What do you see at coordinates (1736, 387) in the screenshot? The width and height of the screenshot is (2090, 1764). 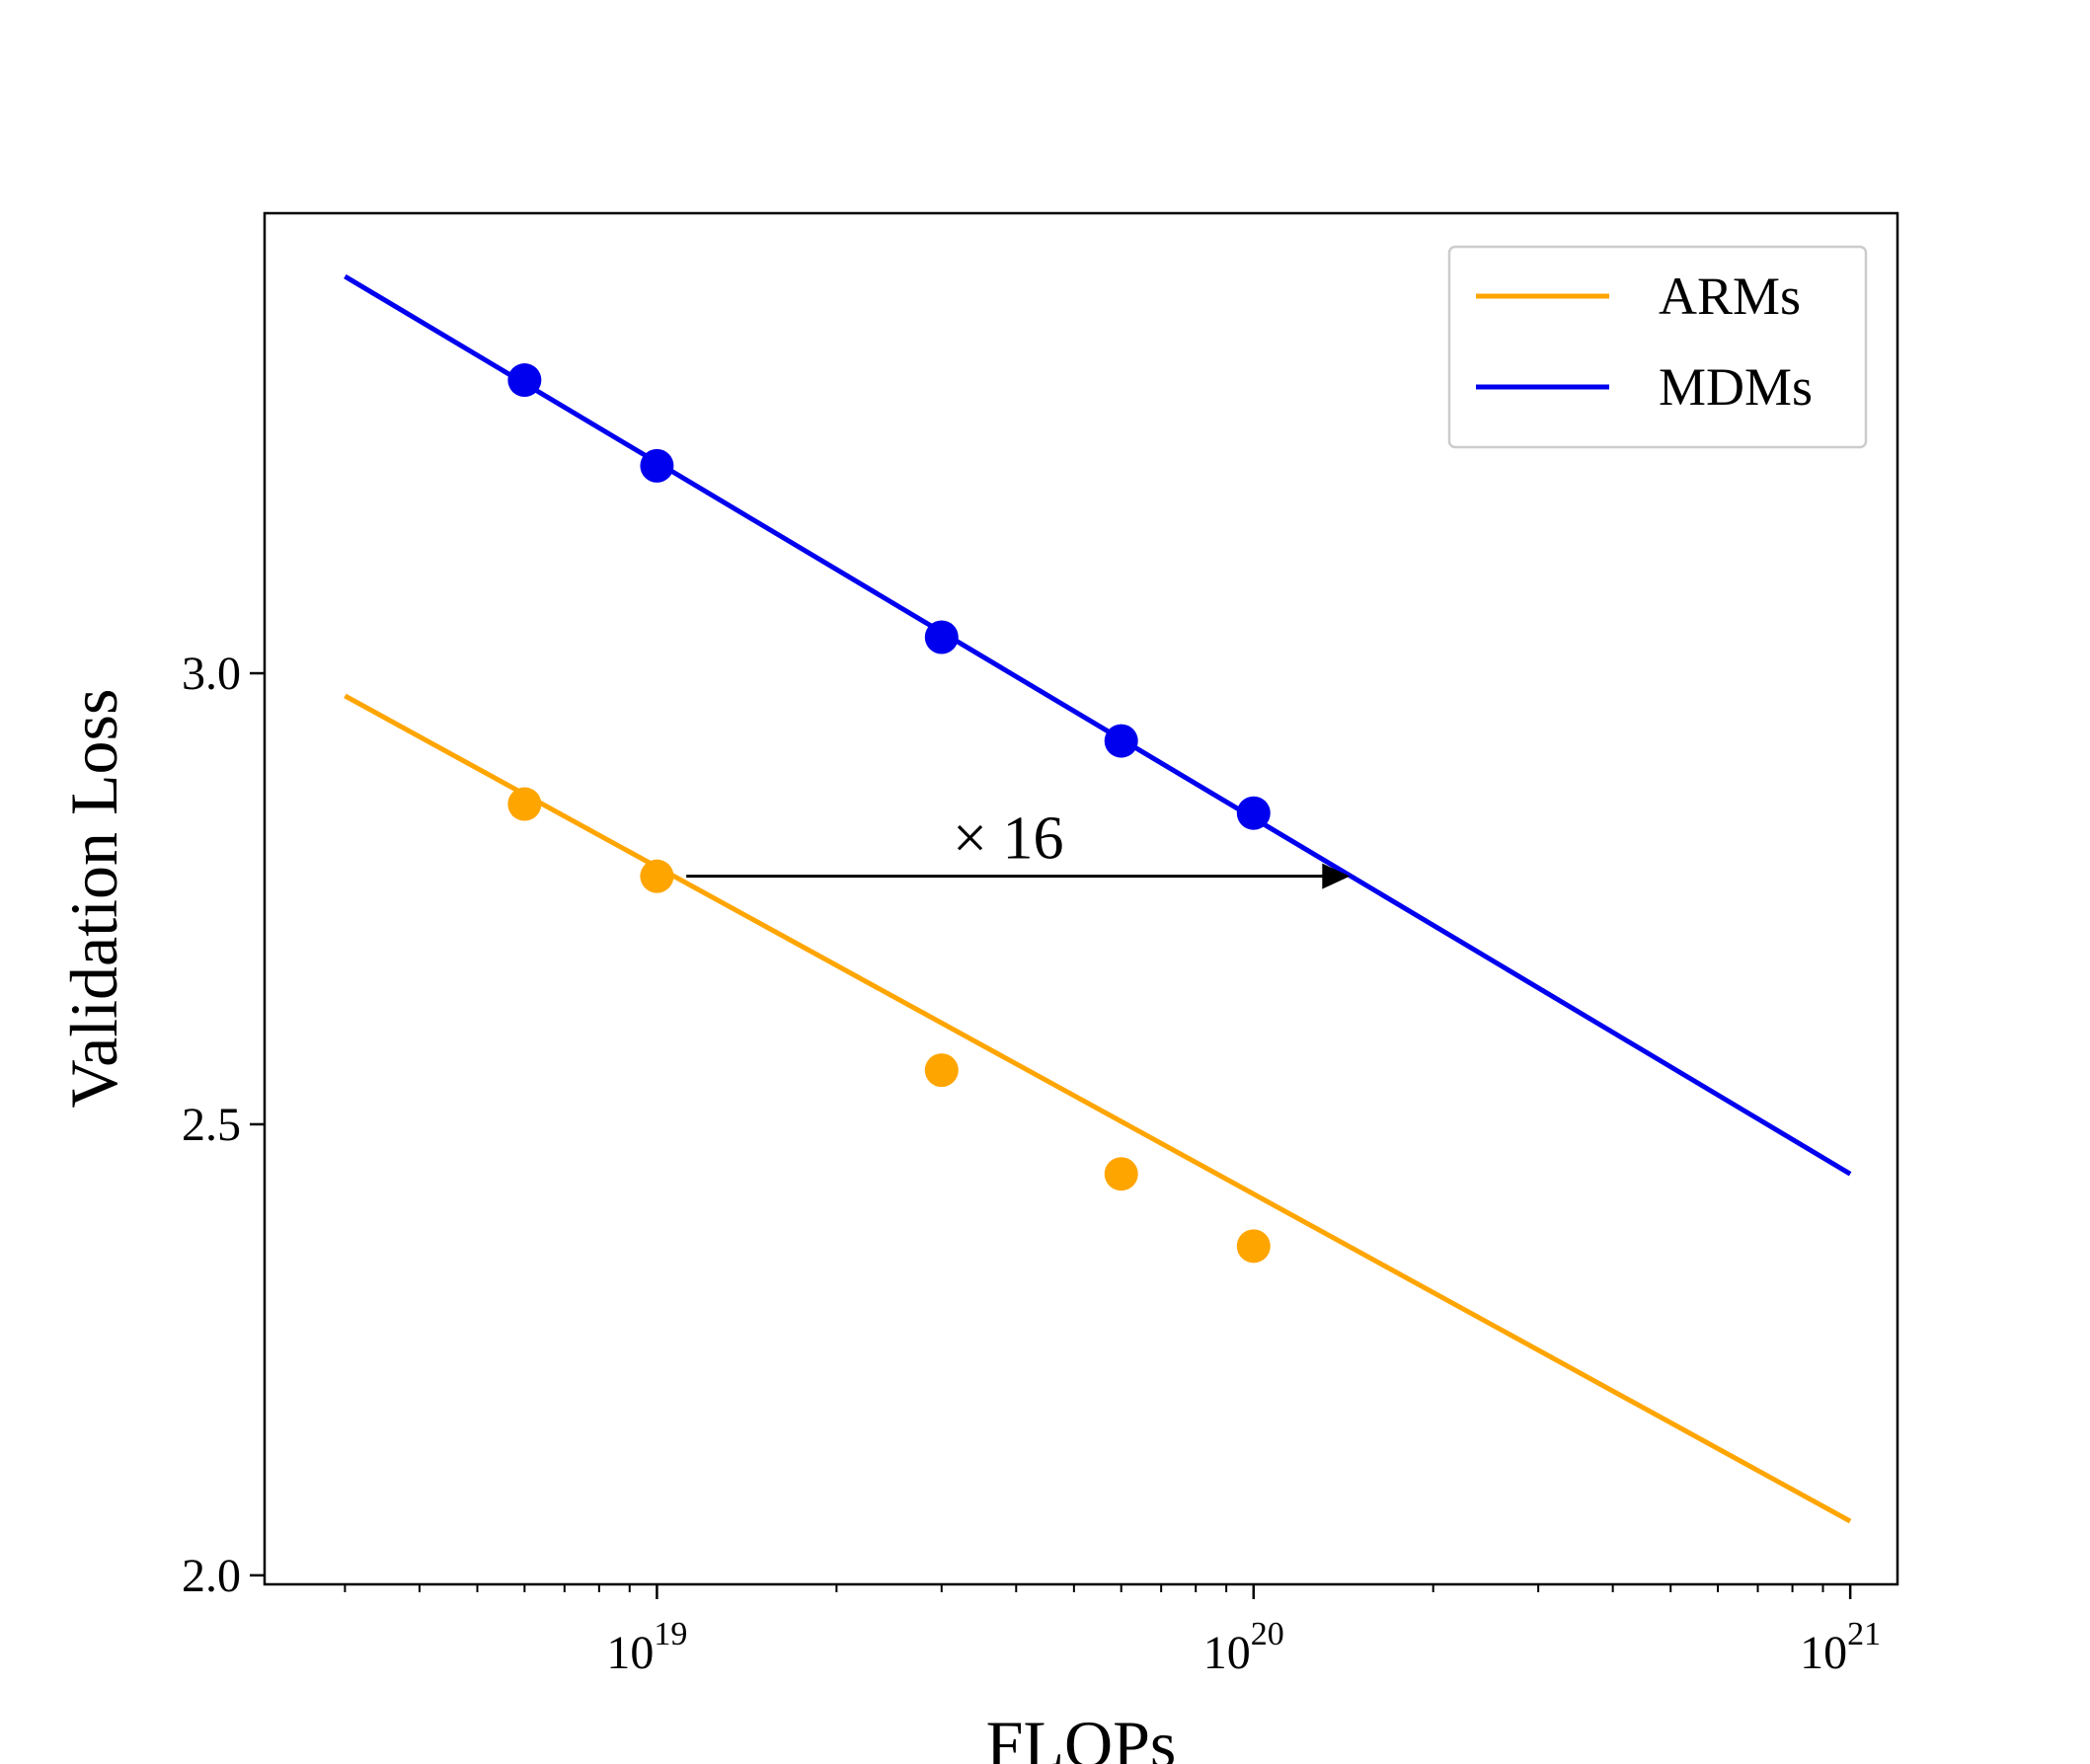 I see `legend-label-mdms: MDMs` at bounding box center [1736, 387].